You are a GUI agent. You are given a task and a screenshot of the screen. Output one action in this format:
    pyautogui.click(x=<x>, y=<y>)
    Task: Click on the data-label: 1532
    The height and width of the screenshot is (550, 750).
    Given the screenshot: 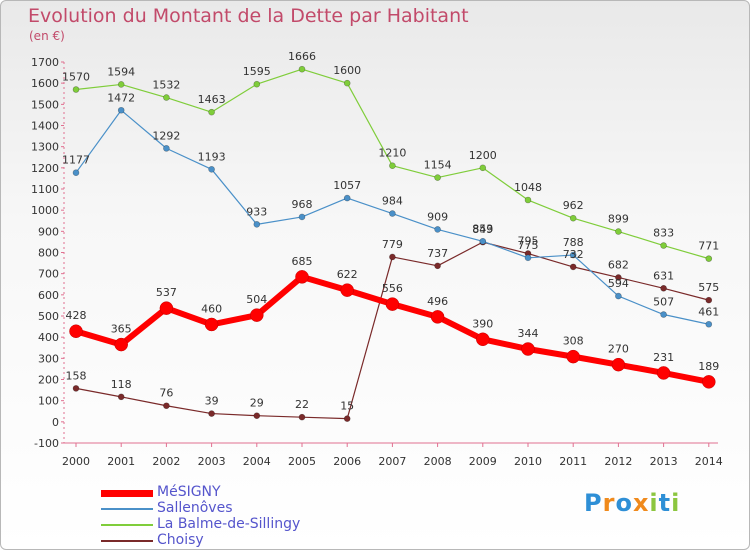 What is the action you would take?
    pyautogui.click(x=166, y=85)
    